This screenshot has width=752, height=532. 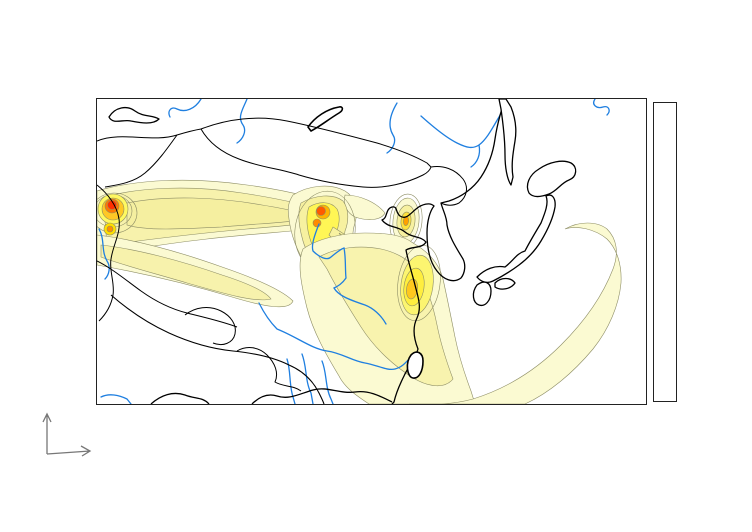 I want to click on axis-indicator-icon, so click(x=67, y=434).